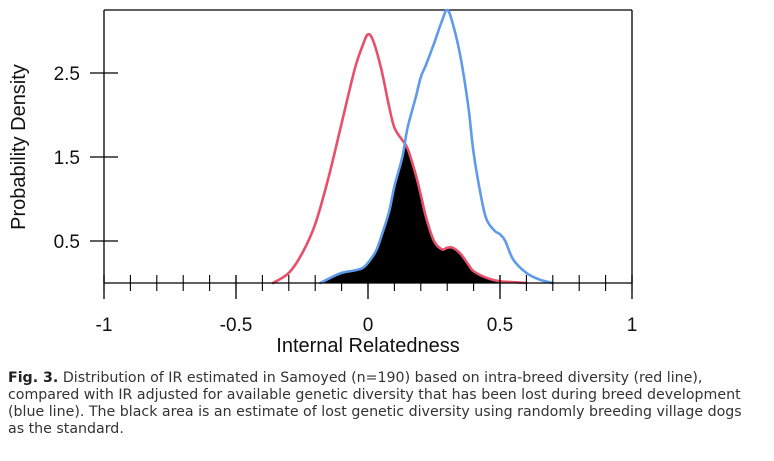 Image resolution: width=774 pixels, height=461 pixels. I want to click on x-axis-title: Internal Relatedness, so click(367, 346).